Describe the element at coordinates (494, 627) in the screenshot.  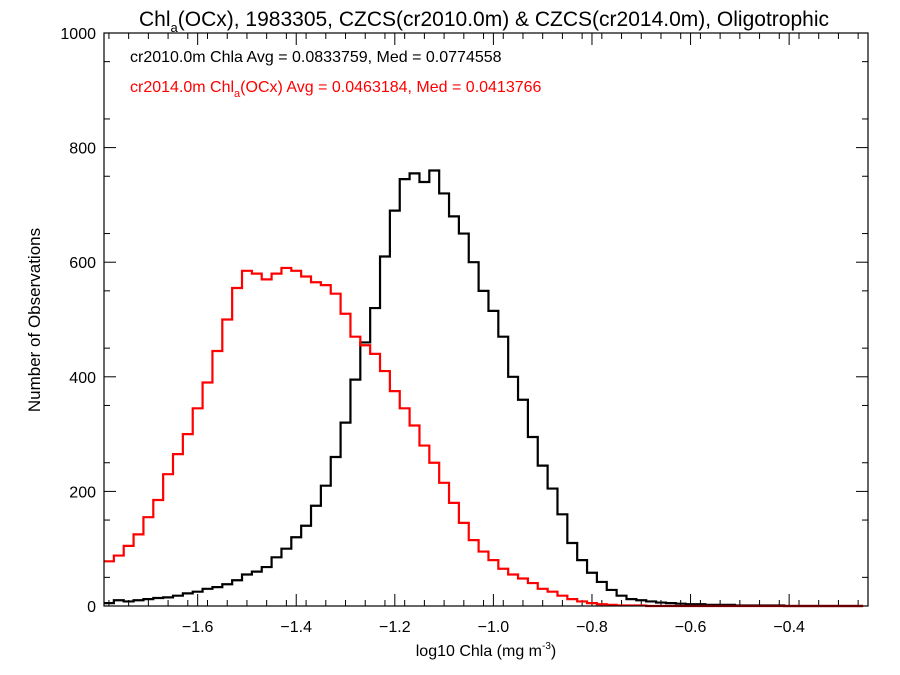
I see `x-tick-label: −1.0` at that location.